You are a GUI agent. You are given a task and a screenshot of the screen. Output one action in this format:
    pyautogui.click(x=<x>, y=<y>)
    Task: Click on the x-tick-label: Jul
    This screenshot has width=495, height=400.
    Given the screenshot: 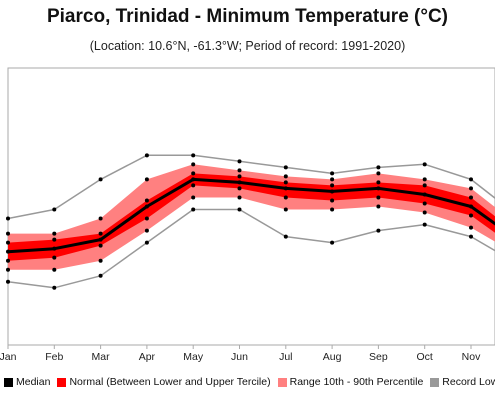 What is the action you would take?
    pyautogui.click(x=285, y=357)
    